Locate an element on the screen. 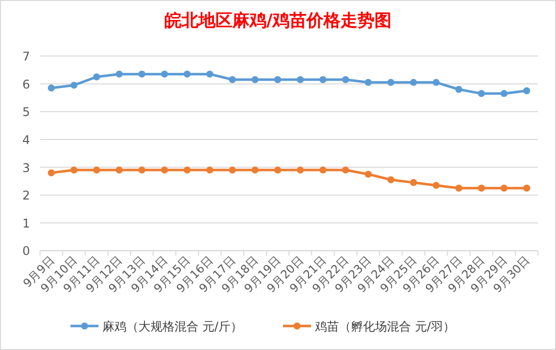  y-tick-label: 3 is located at coordinates (26, 167).